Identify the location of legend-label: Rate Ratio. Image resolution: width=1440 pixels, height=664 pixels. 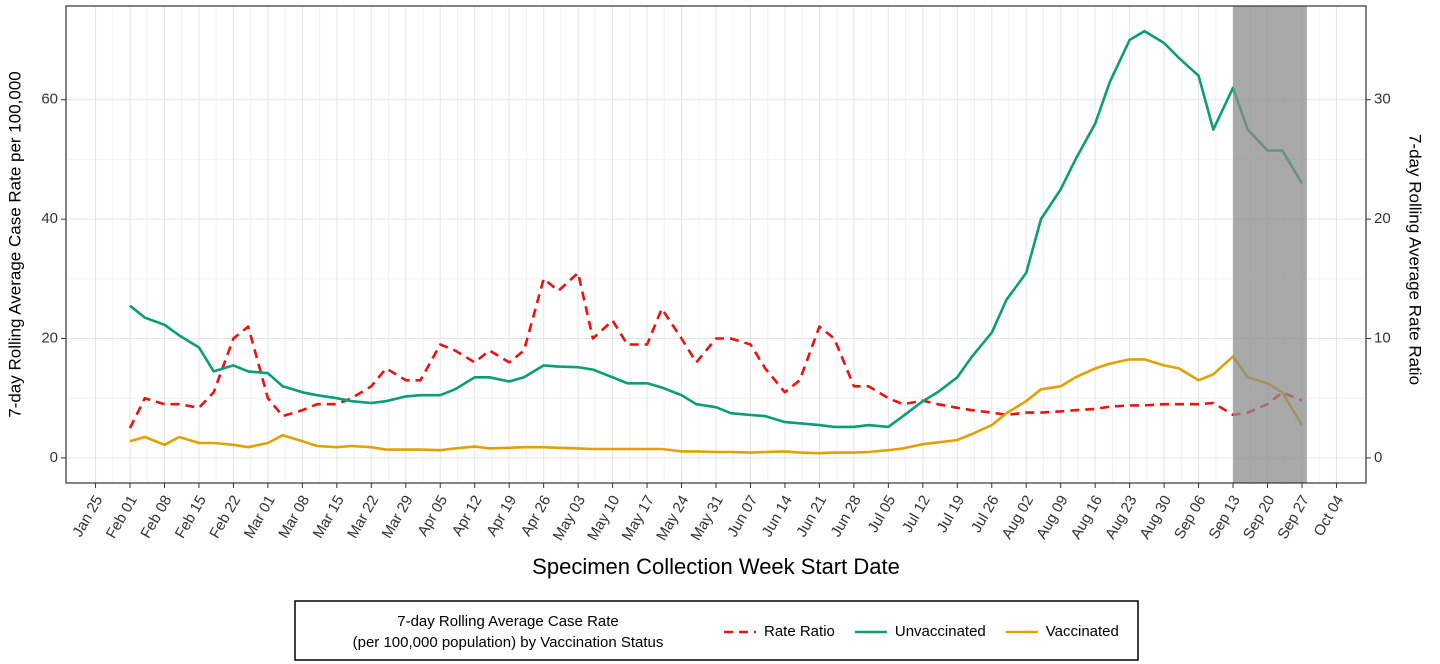
(799, 631).